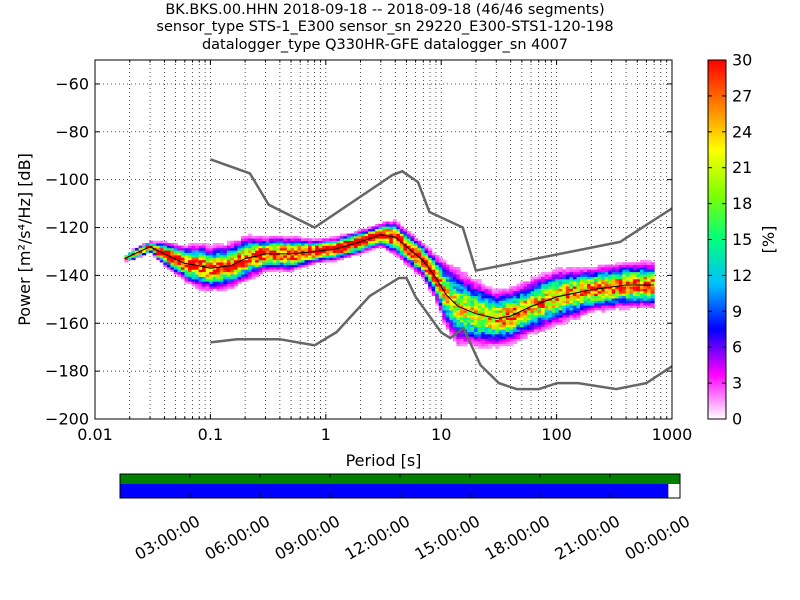 The height and width of the screenshot is (600, 800). What do you see at coordinates (67, 371) in the screenshot?
I see `y-tick-label: −180` at bounding box center [67, 371].